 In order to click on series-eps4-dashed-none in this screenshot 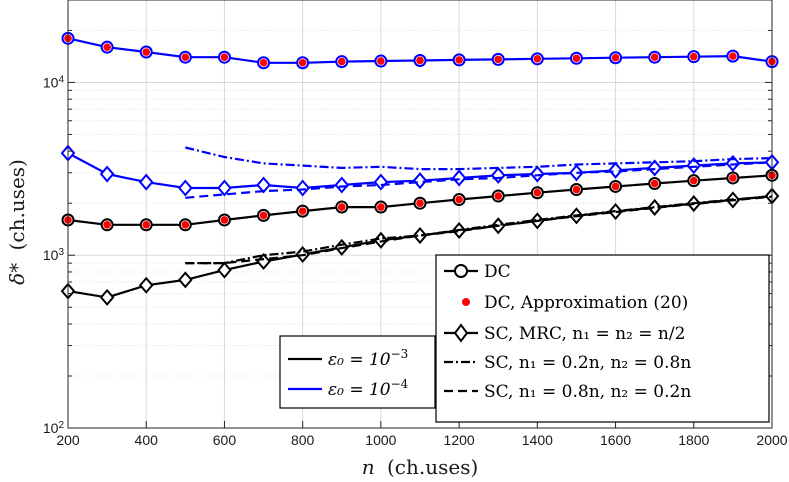, I will do `click(479, 180)`.